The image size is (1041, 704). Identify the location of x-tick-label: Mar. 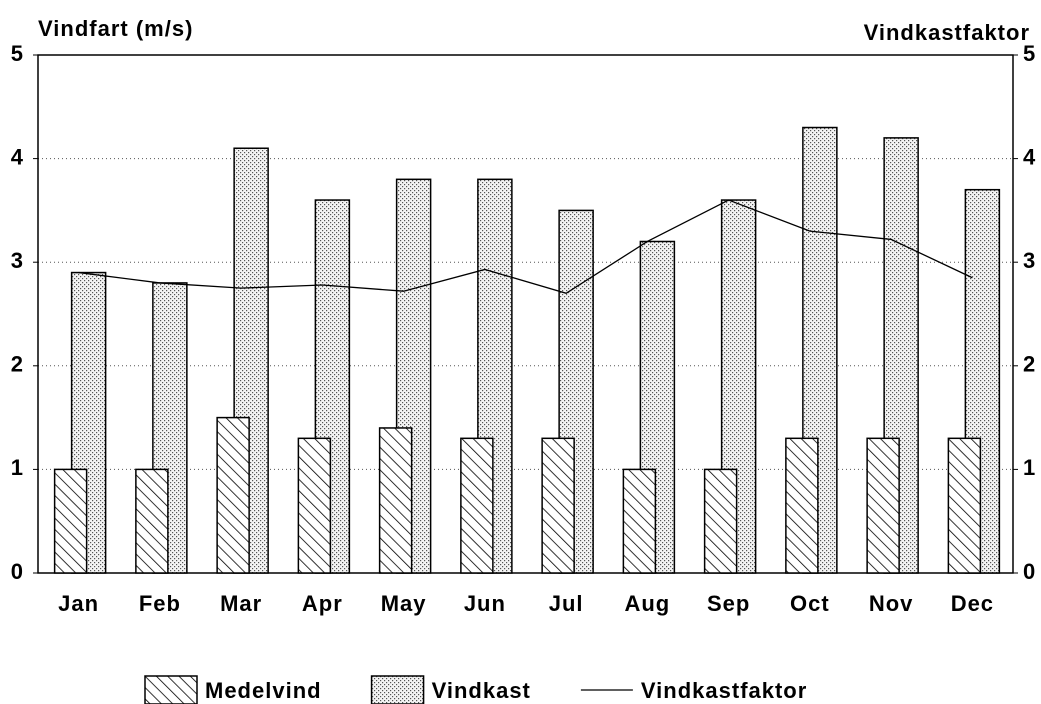
(241, 603).